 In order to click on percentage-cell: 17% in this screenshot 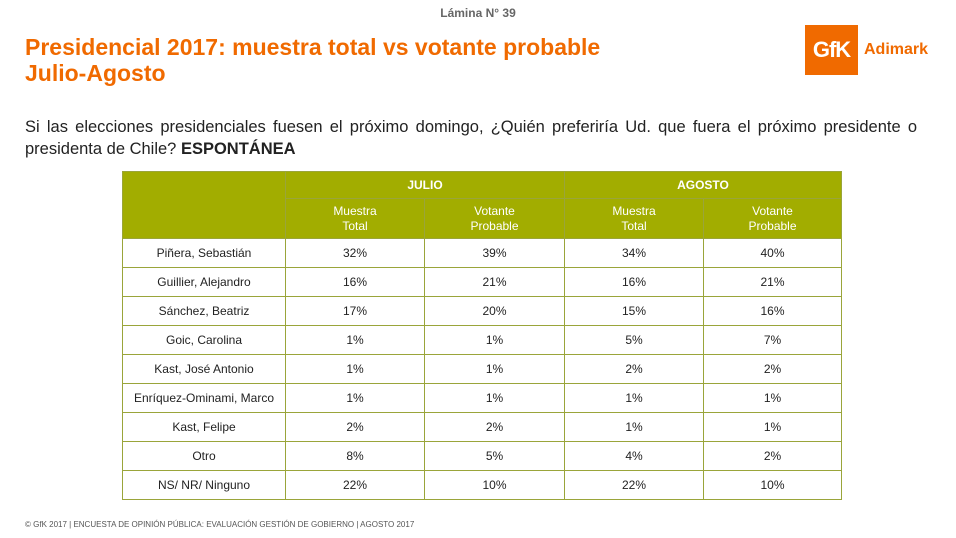, I will do `click(355, 311)`.